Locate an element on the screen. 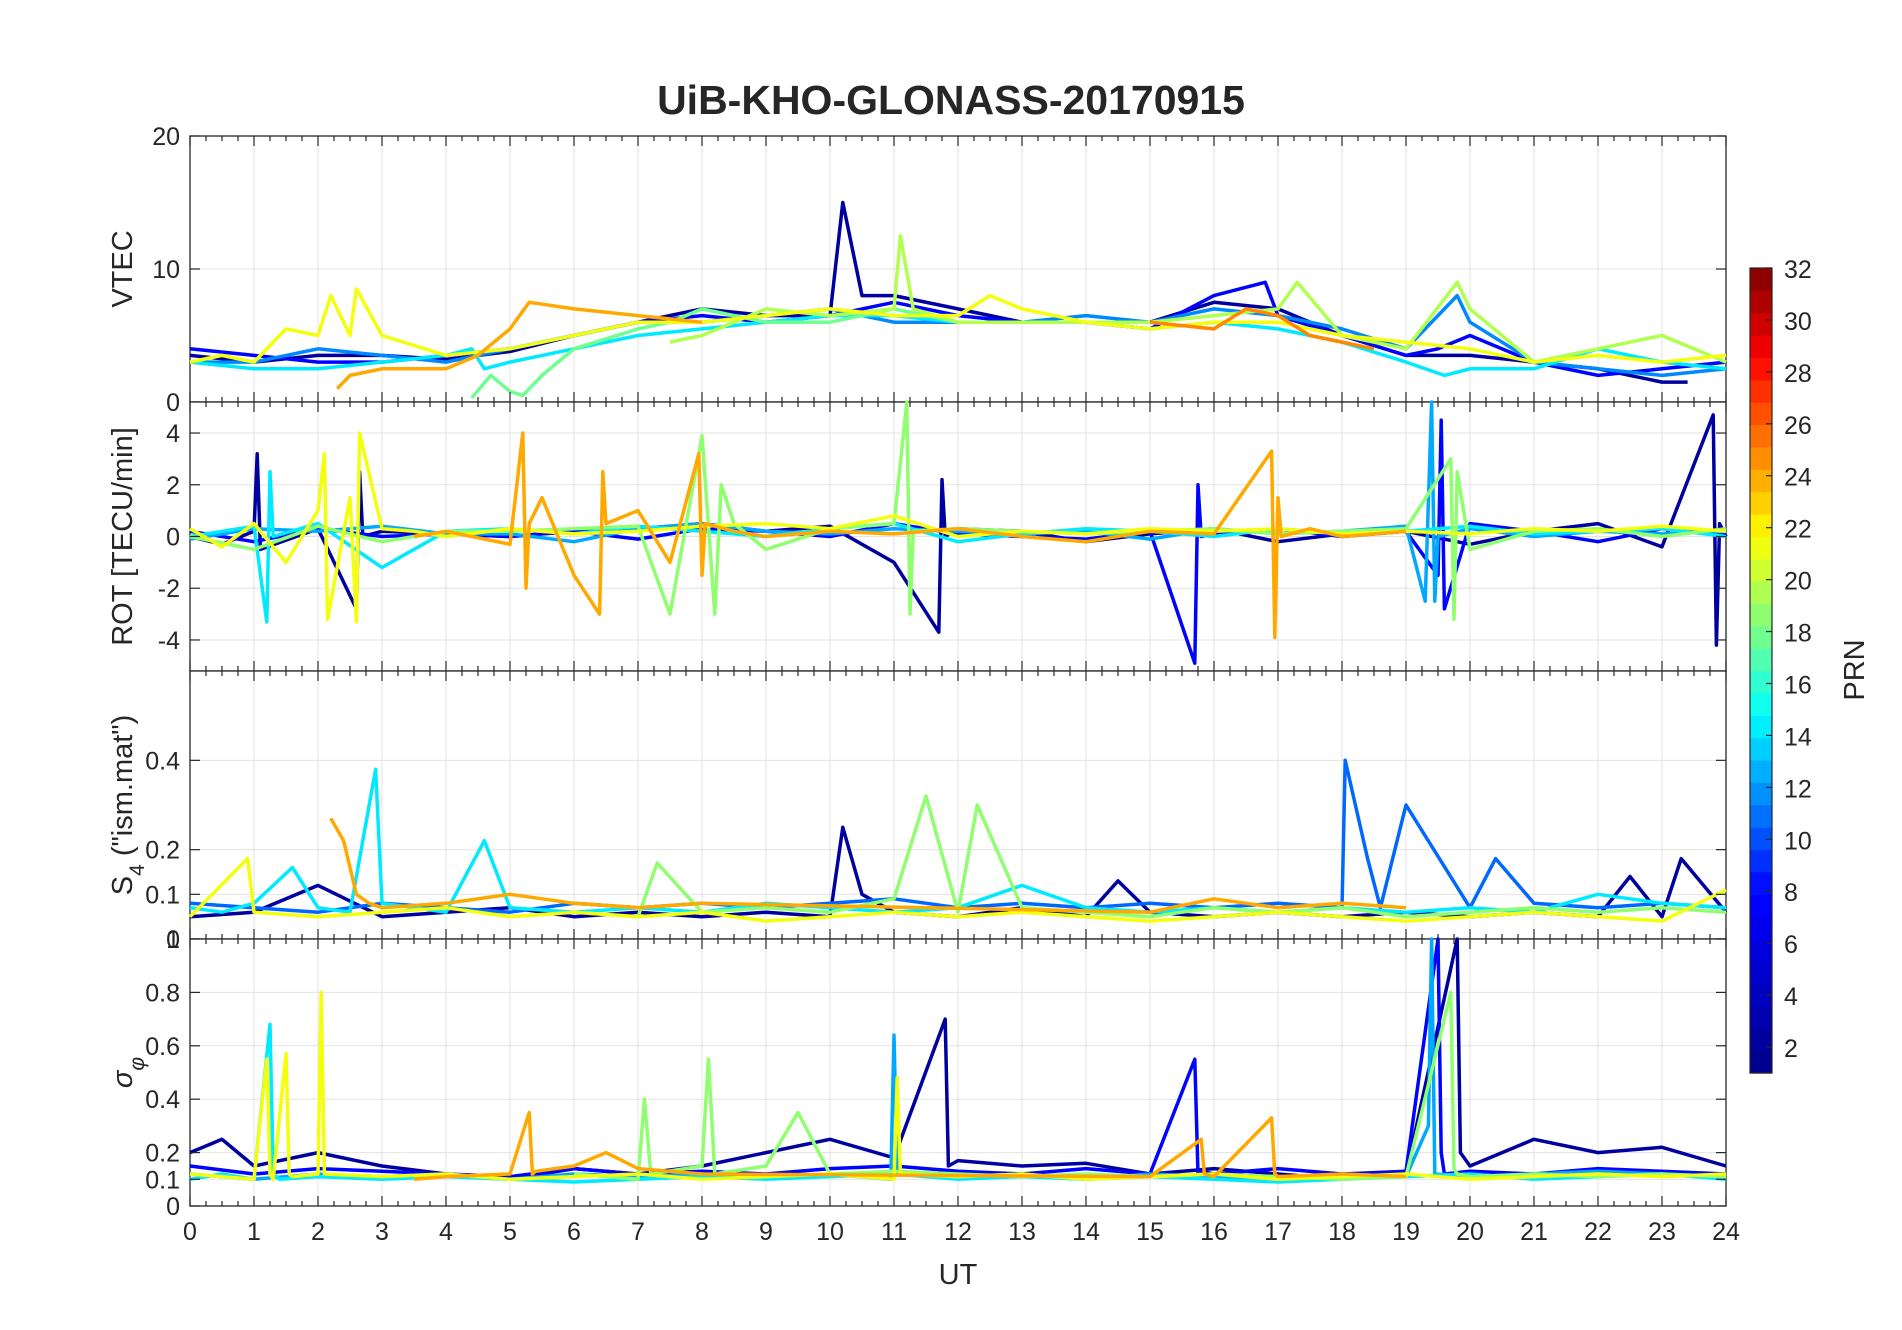  colorbar-tick-label: 26 is located at coordinates (1798, 426).